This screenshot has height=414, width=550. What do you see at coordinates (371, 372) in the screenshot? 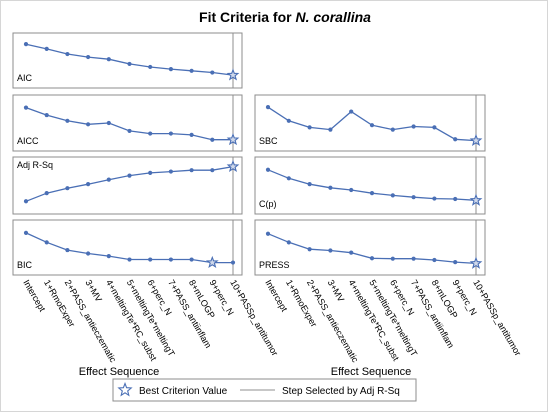
I see `x-axis-label-right: Effect Sequence` at bounding box center [371, 372].